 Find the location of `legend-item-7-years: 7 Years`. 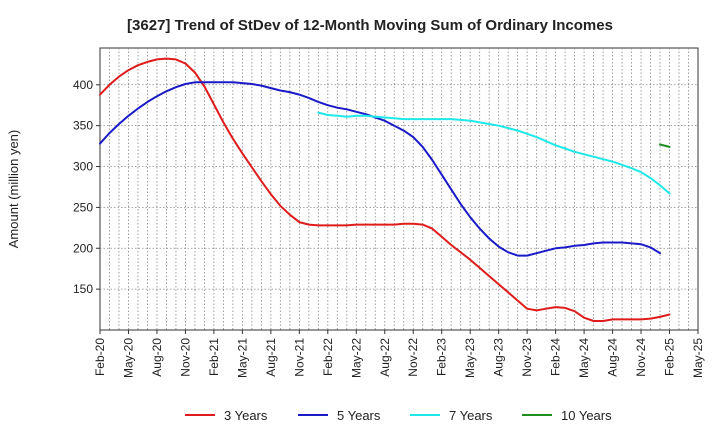

legend-item-7-years: 7 Years is located at coordinates (451, 415).